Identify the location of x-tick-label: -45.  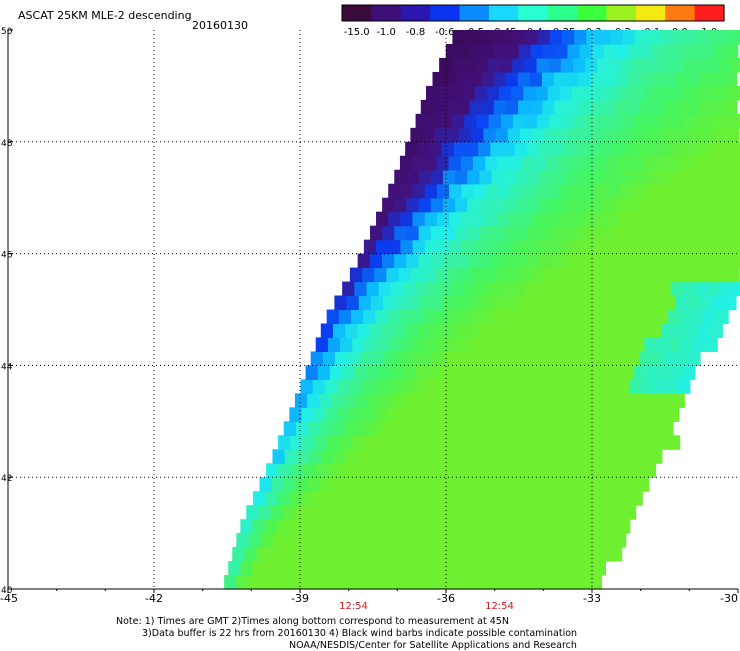
(9, 598).